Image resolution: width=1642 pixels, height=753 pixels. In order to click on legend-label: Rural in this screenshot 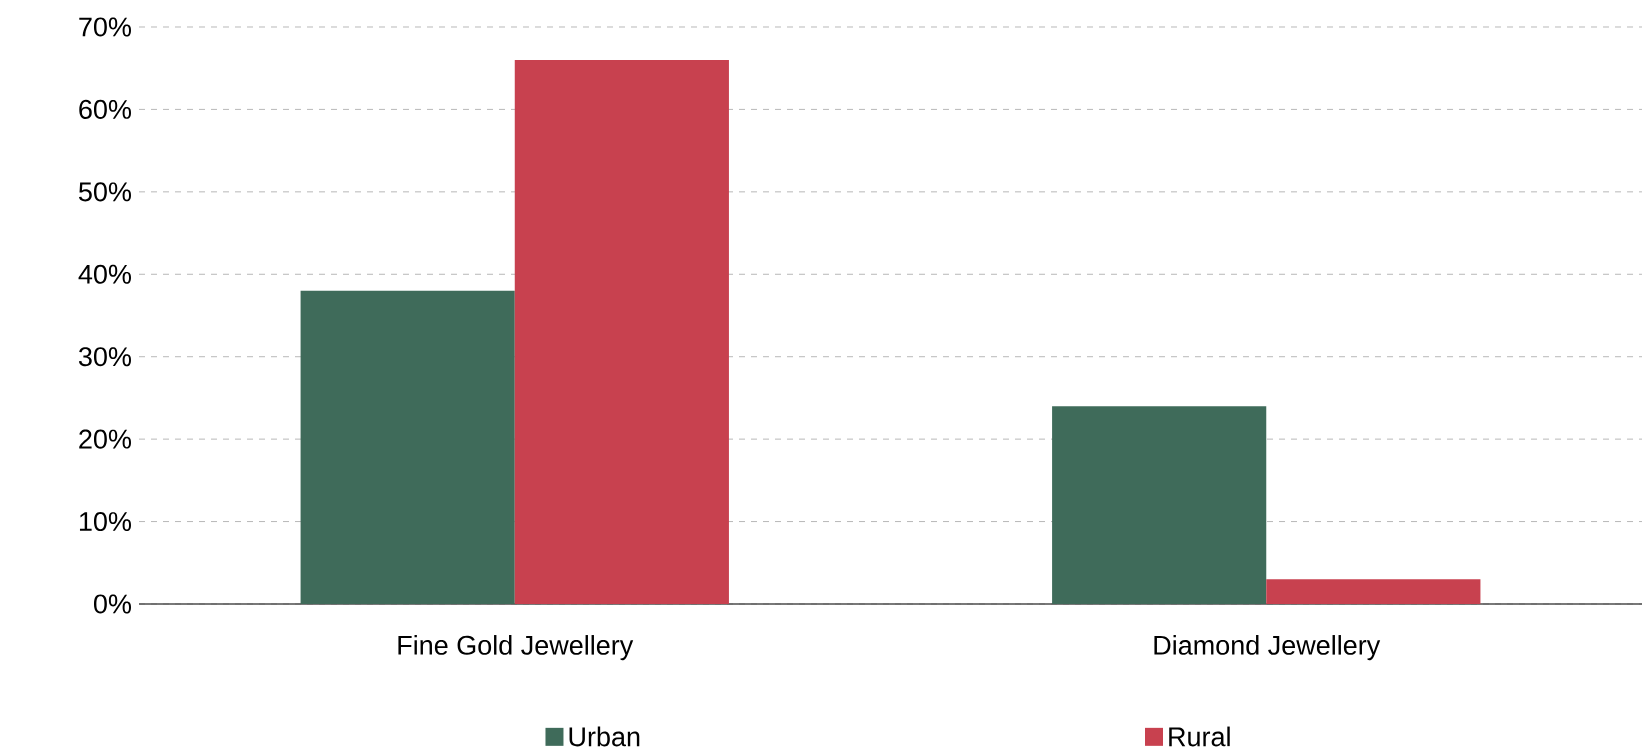, I will do `click(1199, 736)`.